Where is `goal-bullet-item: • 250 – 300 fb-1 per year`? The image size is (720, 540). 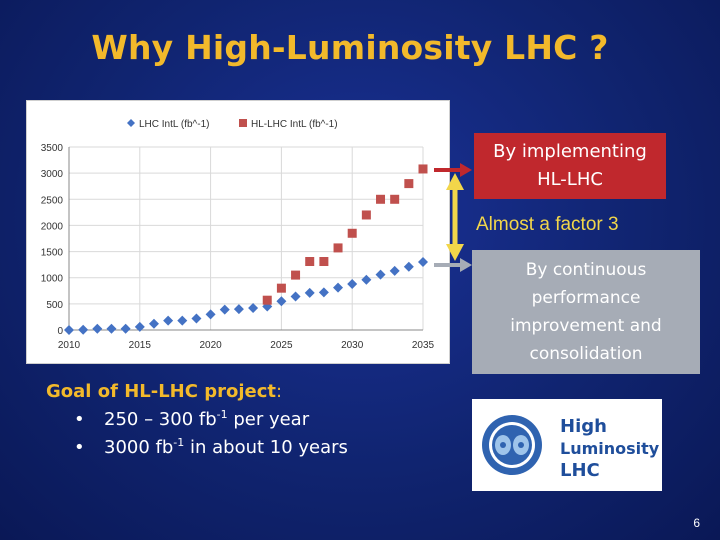
goal-bullet-item: • 250 – 300 fb-1 per year is located at coordinates (270, 420).